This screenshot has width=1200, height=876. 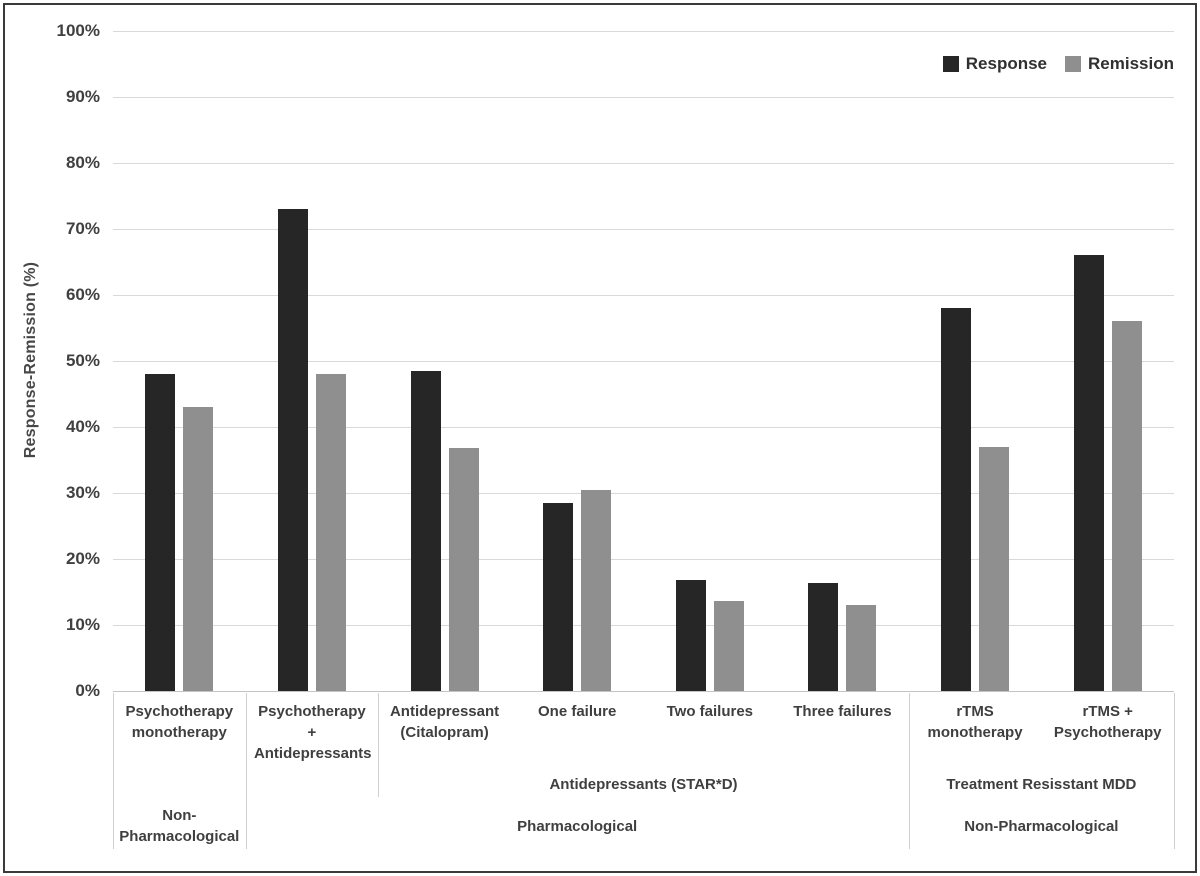 What do you see at coordinates (975, 722) in the screenshot?
I see `category-label: rTMS monotherapy` at bounding box center [975, 722].